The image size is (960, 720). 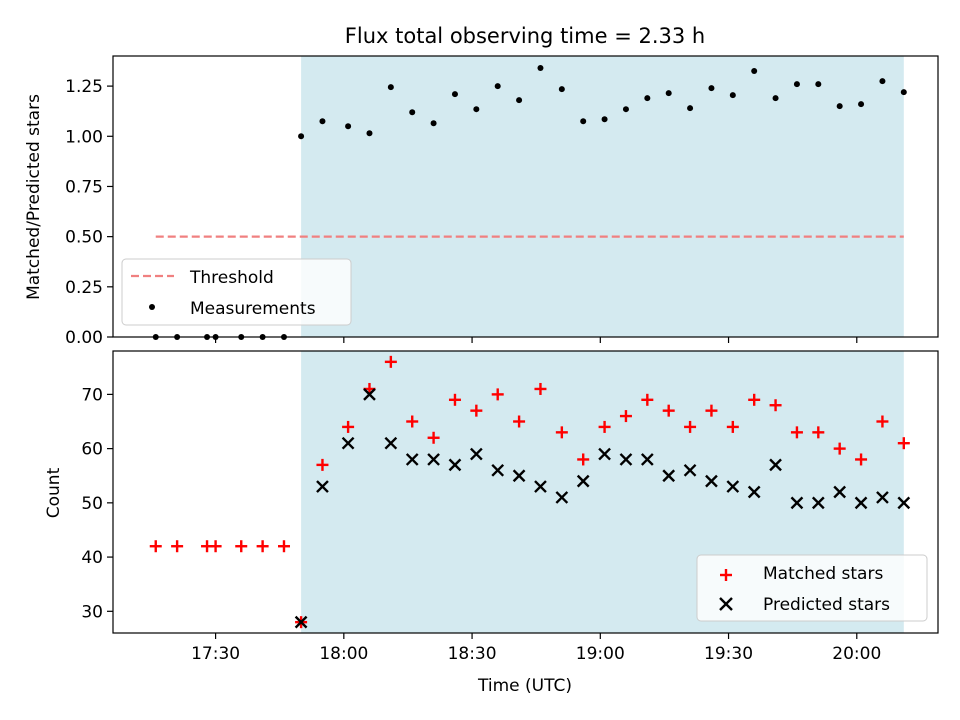 I want to click on top-y-tick-label-5: 1.25, so click(x=84, y=87).